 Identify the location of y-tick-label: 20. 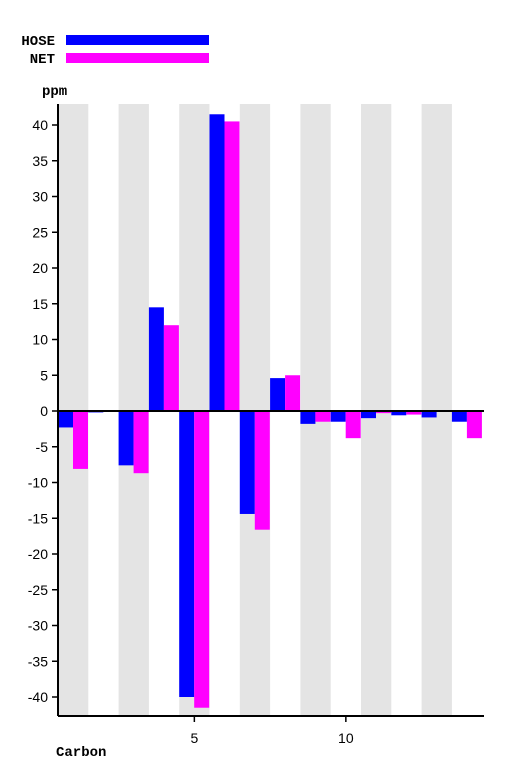
(40, 268).